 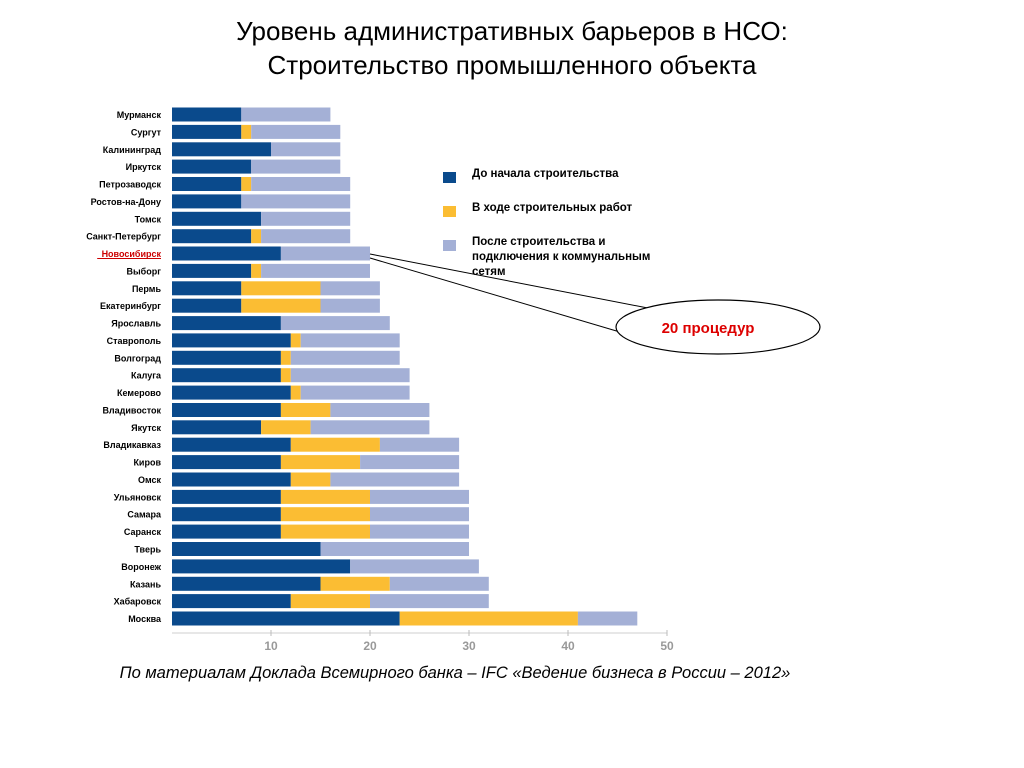 What do you see at coordinates (143, 532) in the screenshot?
I see `category-label: Саранск` at bounding box center [143, 532].